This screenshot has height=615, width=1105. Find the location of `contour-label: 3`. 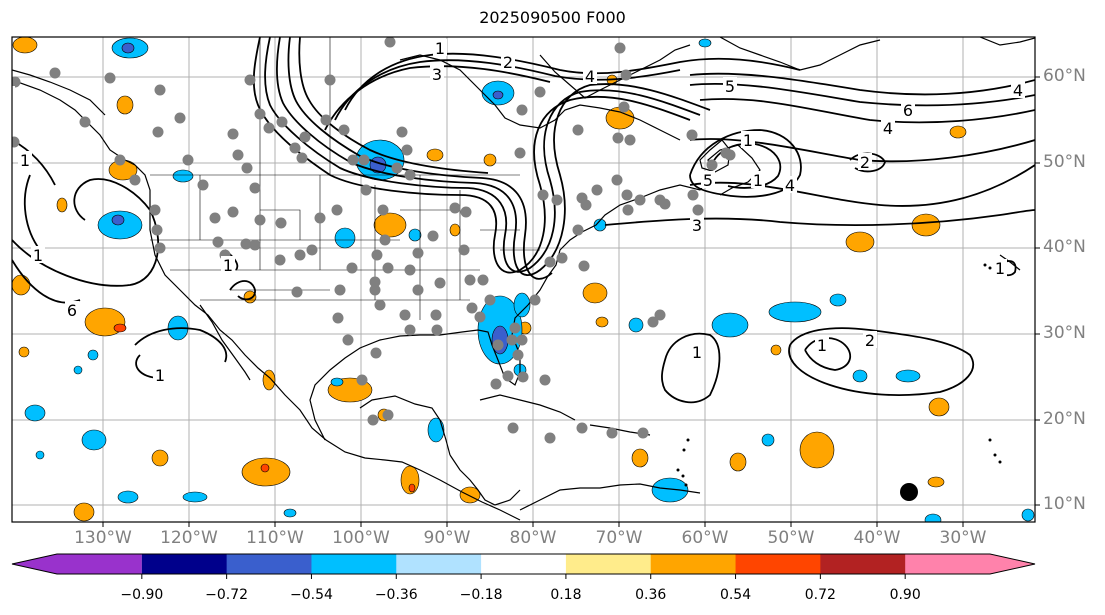

contour-label: 3 is located at coordinates (697, 225).